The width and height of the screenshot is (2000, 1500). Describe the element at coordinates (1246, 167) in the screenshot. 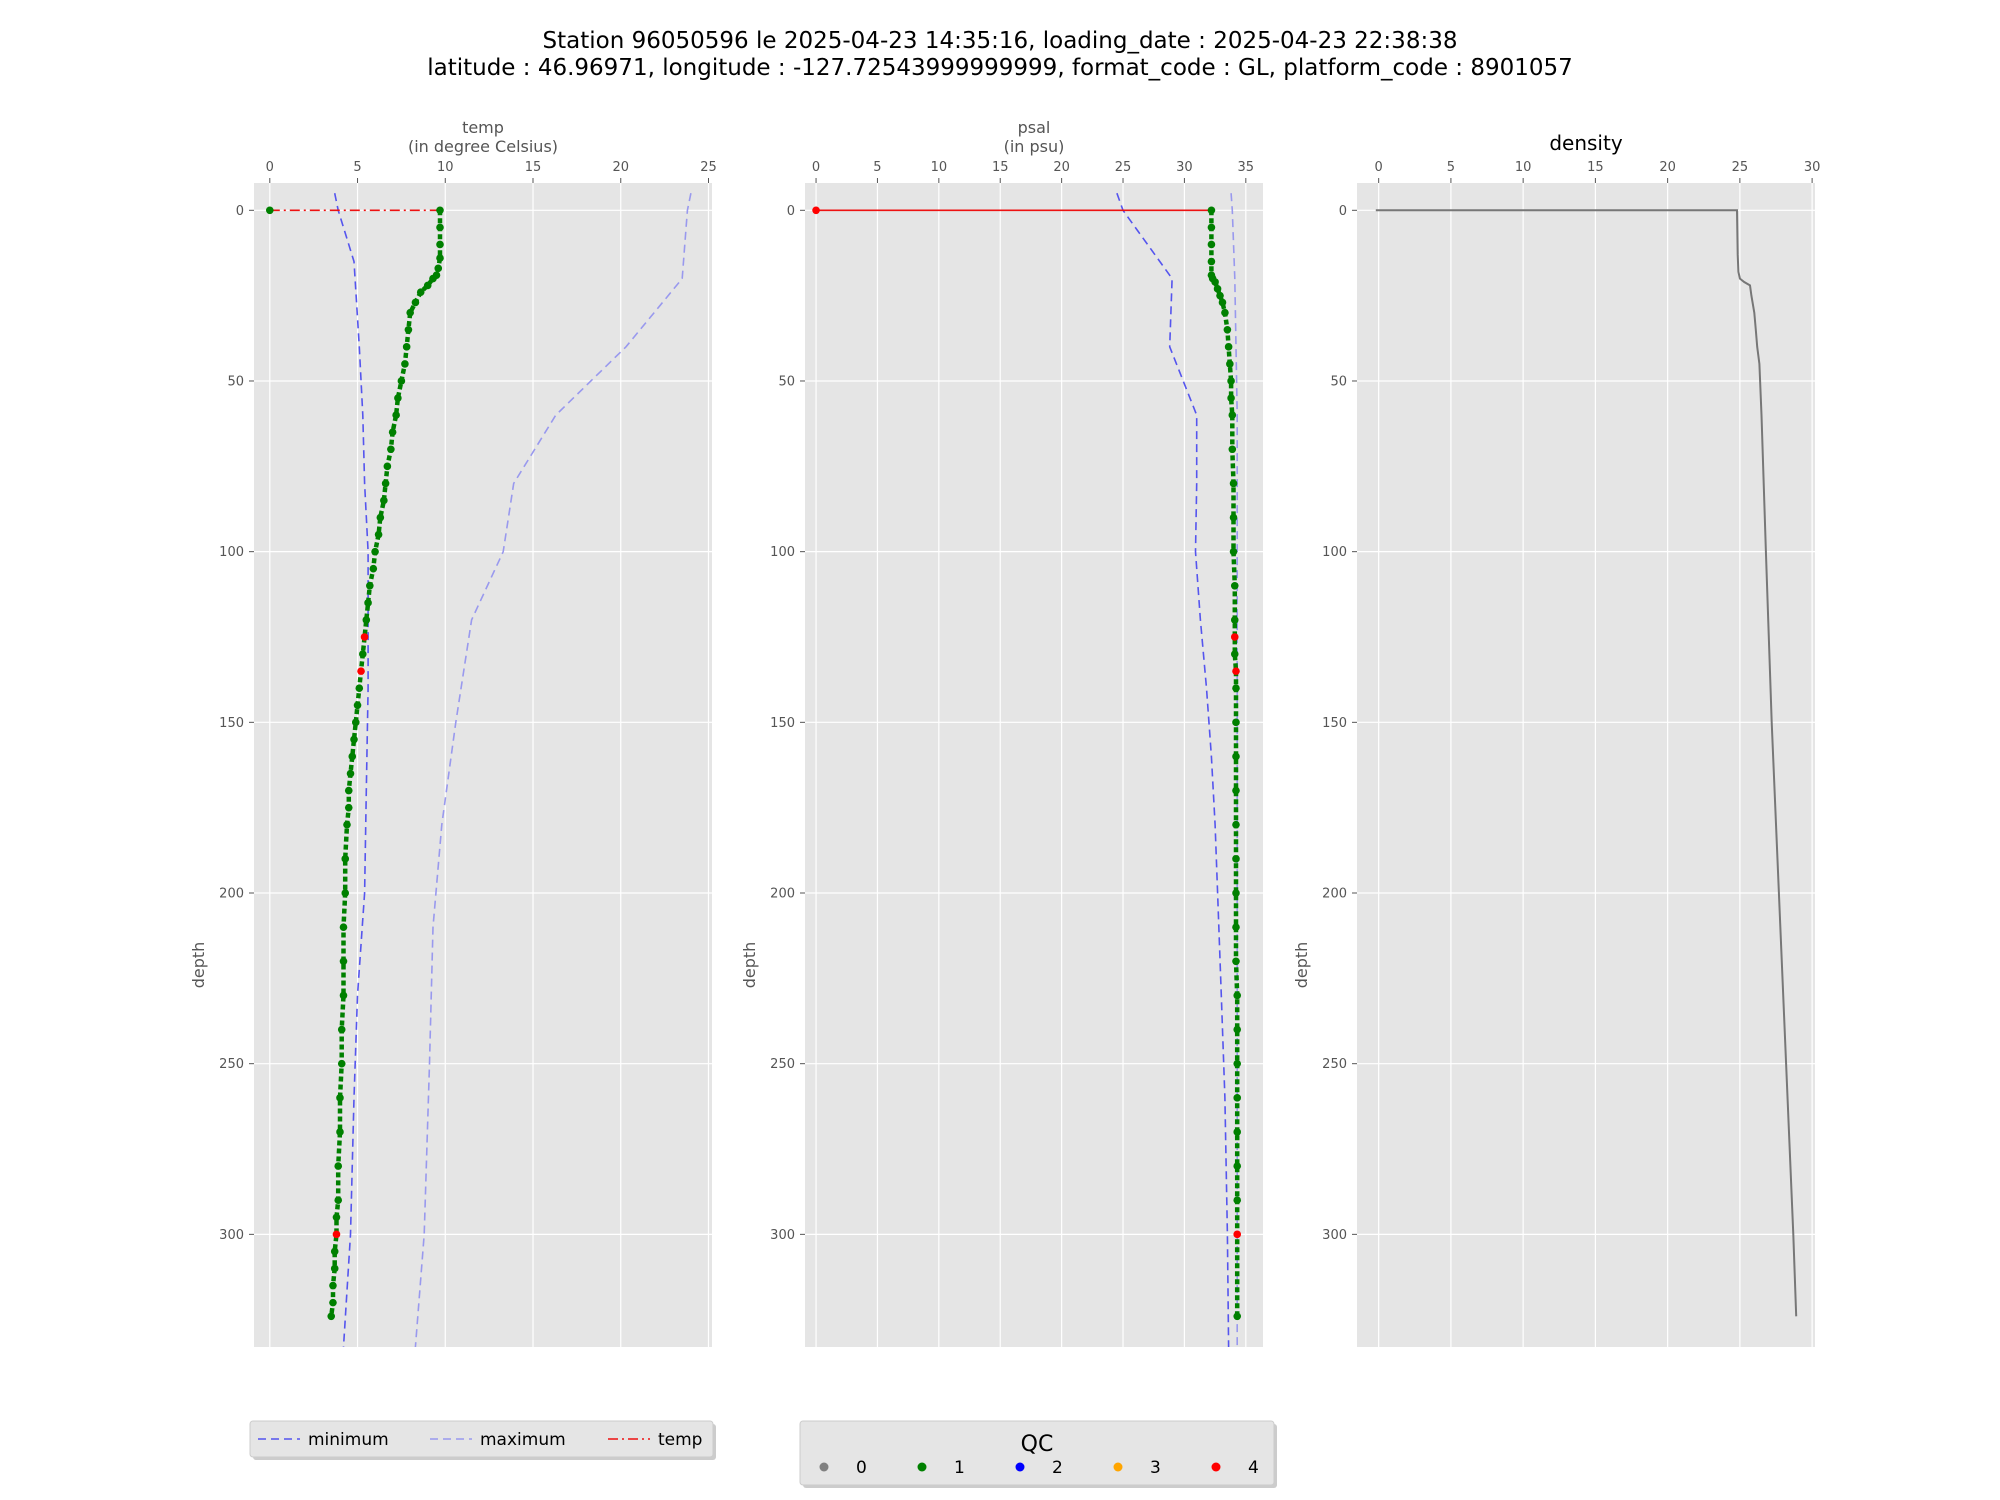

I see `x-tick-label: 35` at that location.